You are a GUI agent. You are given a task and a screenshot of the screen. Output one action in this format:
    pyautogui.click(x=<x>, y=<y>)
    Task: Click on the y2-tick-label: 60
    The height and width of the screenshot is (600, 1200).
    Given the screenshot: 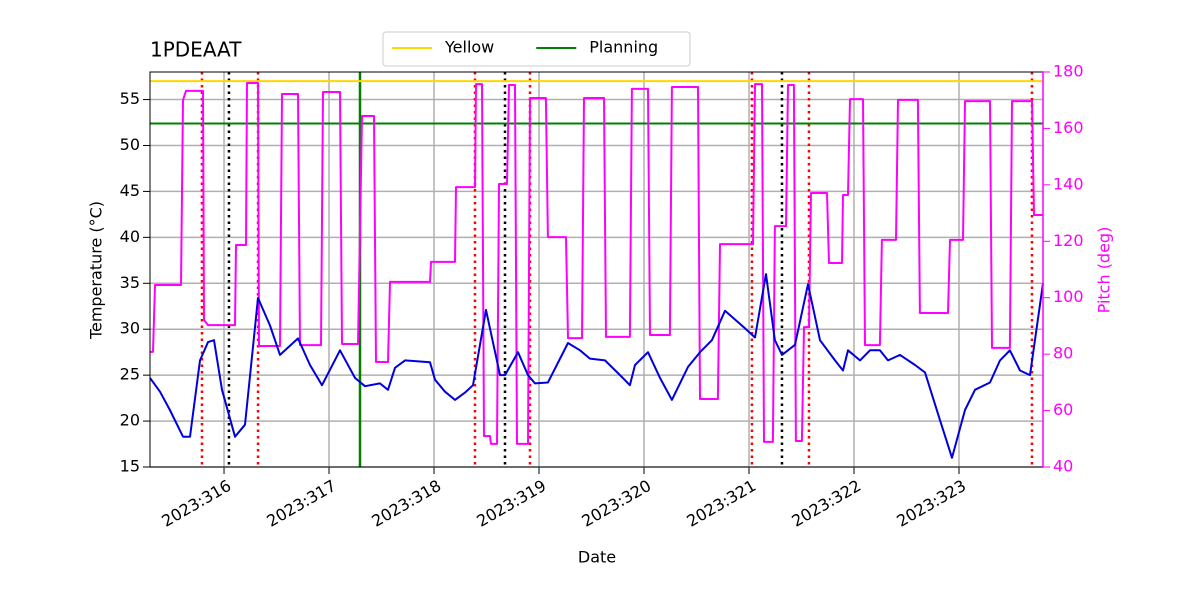 What is the action you would take?
    pyautogui.click(x=1063, y=409)
    